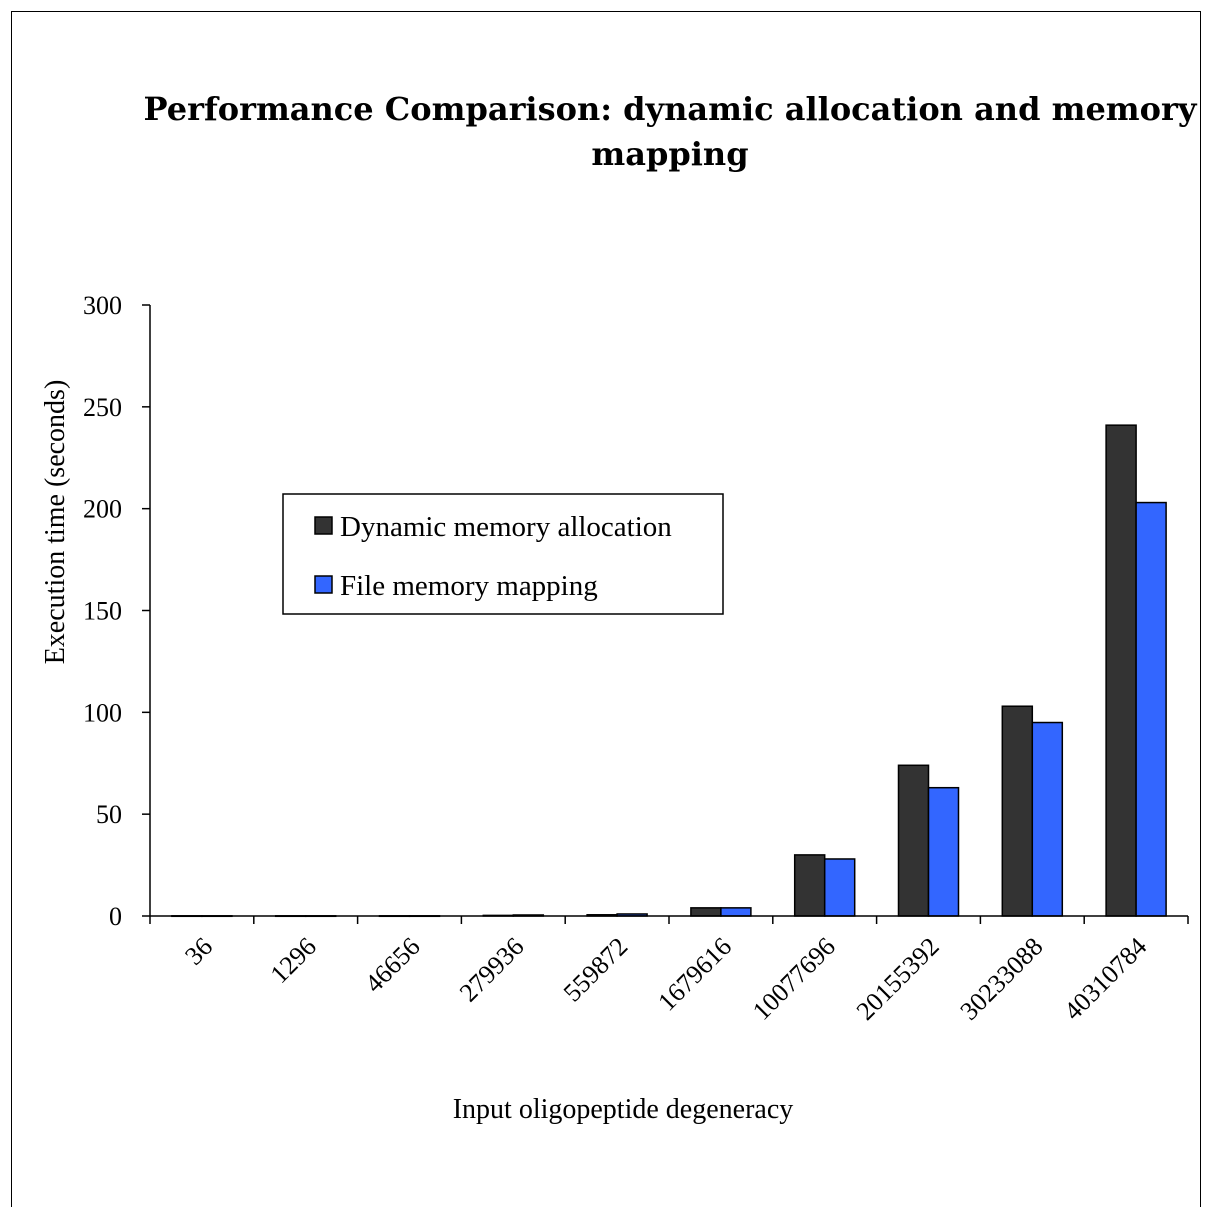  What do you see at coordinates (102, 611) in the screenshot?
I see `y-tick-label-150: 150` at bounding box center [102, 611].